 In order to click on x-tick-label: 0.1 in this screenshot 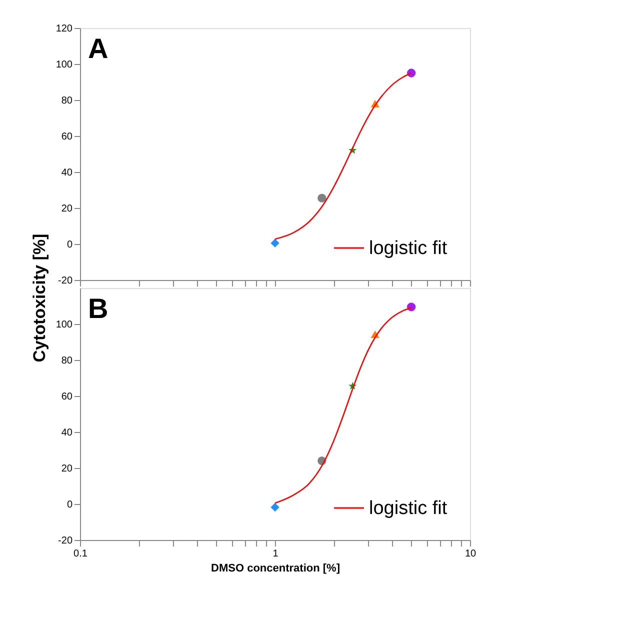, I will do `click(81, 554)`.